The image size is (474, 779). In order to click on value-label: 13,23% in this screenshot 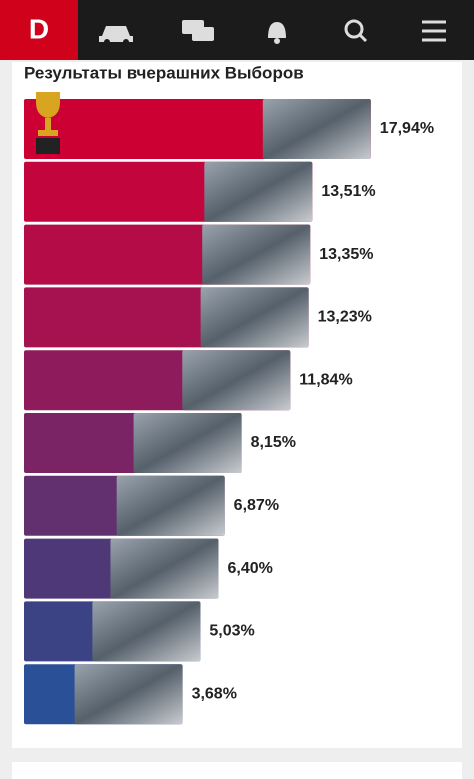, I will do `click(345, 317)`.